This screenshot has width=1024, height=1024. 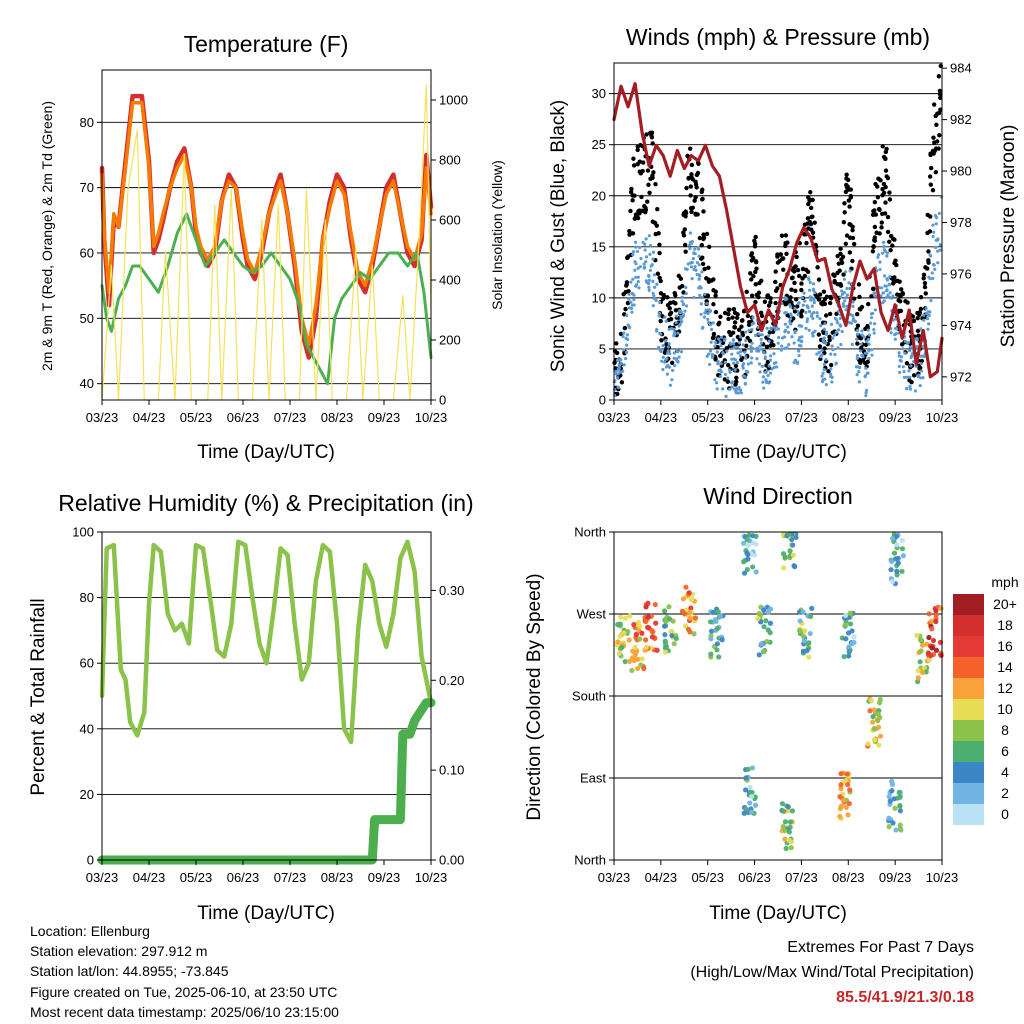 What do you see at coordinates (985, 709) in the screenshot?
I see `direction-legend: 20+ 18 16 14 12 10 8 6 4 2 0` at bounding box center [985, 709].